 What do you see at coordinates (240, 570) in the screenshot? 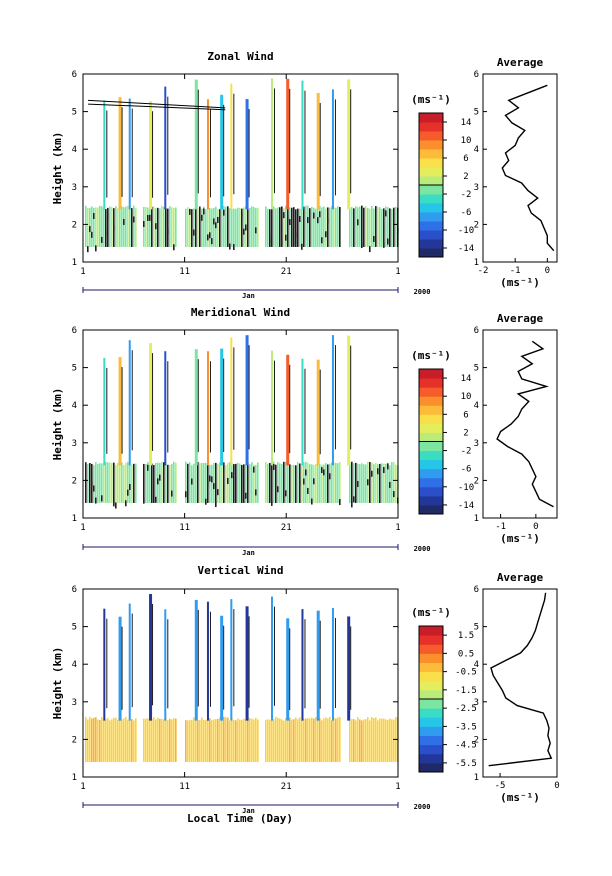
I see `panel-title: Vertical Wind` at bounding box center [240, 570].